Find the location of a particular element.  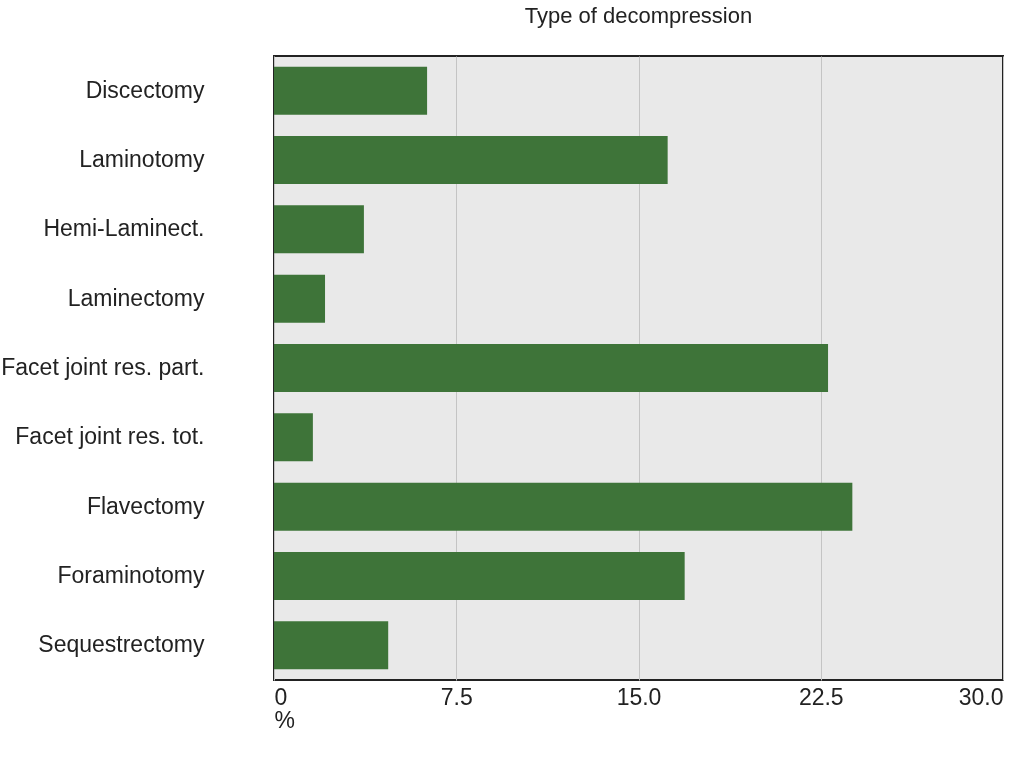

y-tick-label: Hemi-Laminect. is located at coordinates (124, 228).